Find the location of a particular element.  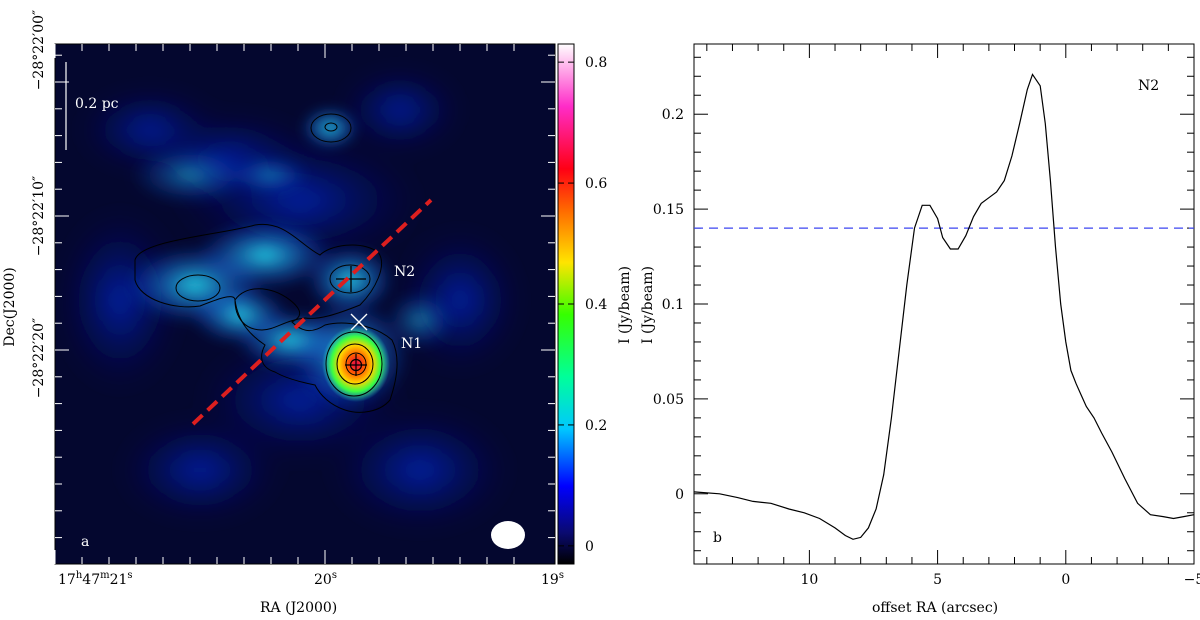

profile-y-tick-label: 0.1 is located at coordinates (673, 305).